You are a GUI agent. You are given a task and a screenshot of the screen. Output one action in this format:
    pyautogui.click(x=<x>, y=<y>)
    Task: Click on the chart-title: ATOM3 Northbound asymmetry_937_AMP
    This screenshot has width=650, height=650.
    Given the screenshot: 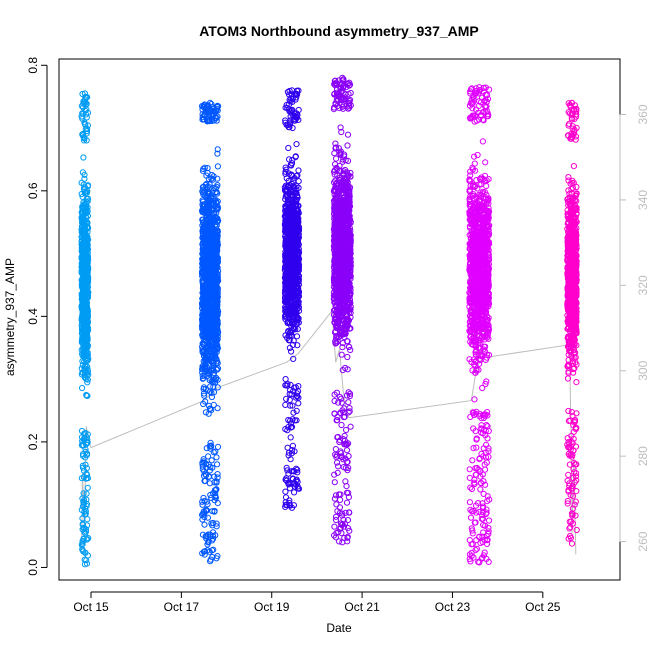 What is the action you would take?
    pyautogui.click(x=339, y=31)
    